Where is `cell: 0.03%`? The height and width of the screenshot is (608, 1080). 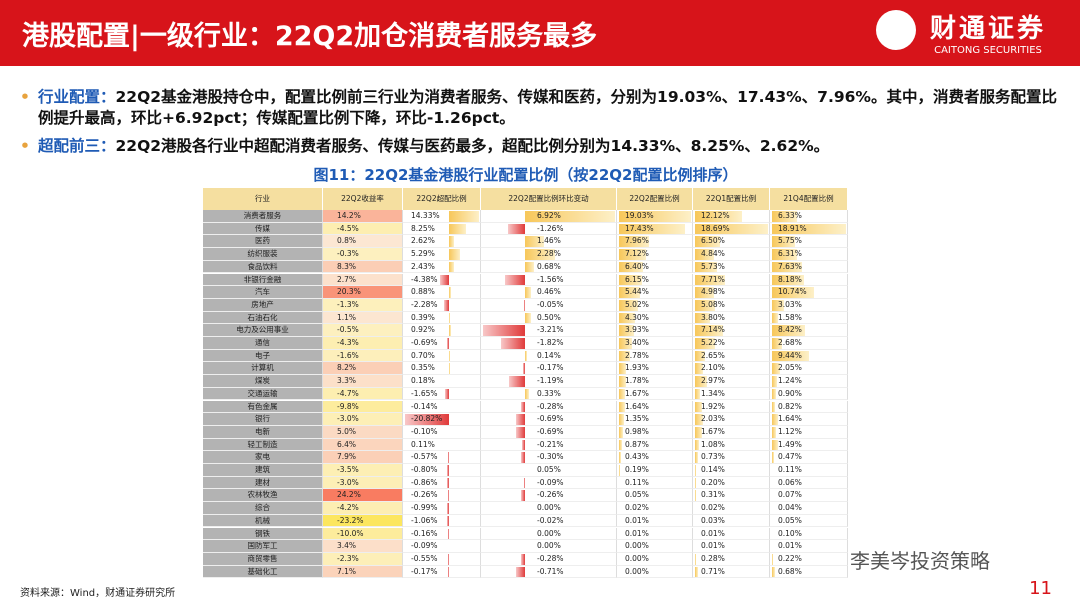
cell: 0.03% is located at coordinates (731, 521).